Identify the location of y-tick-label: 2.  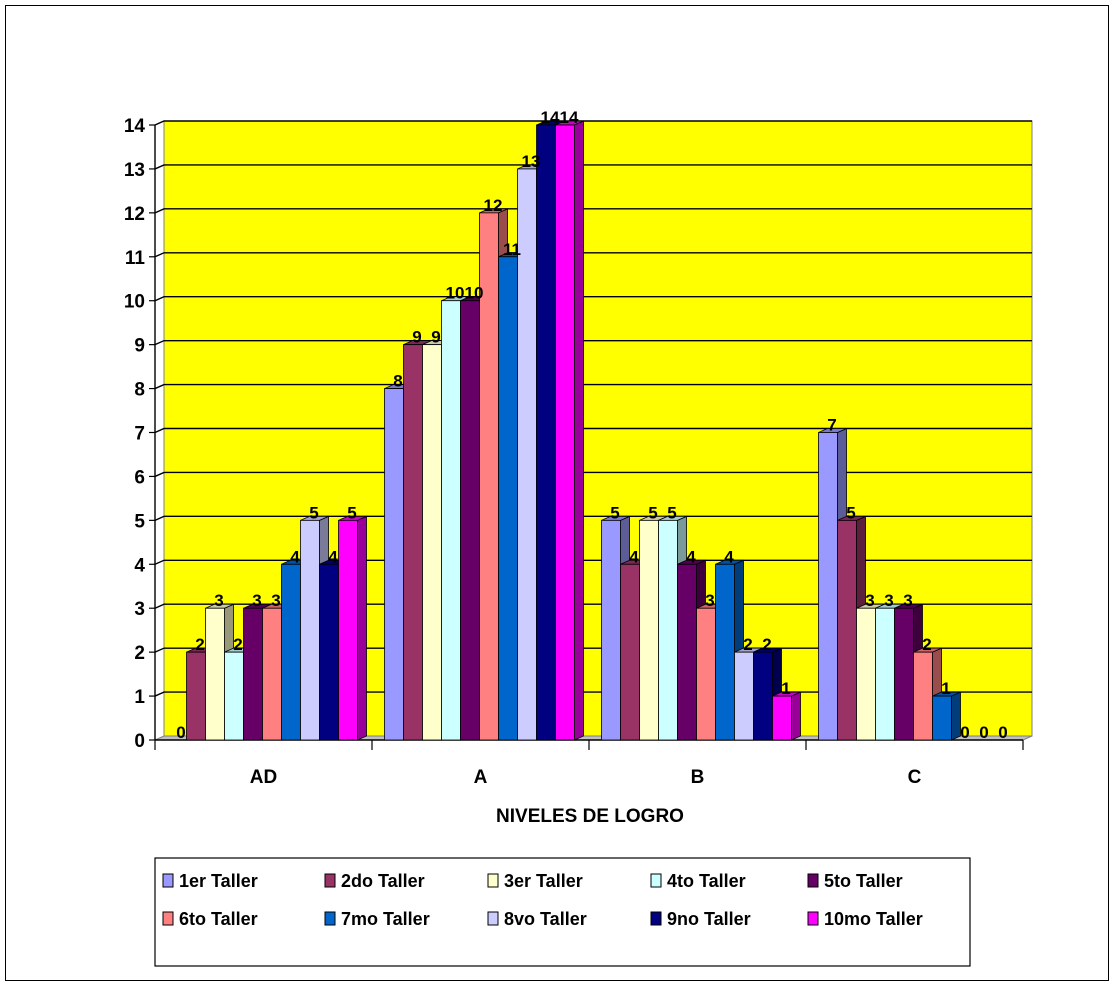
(139, 653).